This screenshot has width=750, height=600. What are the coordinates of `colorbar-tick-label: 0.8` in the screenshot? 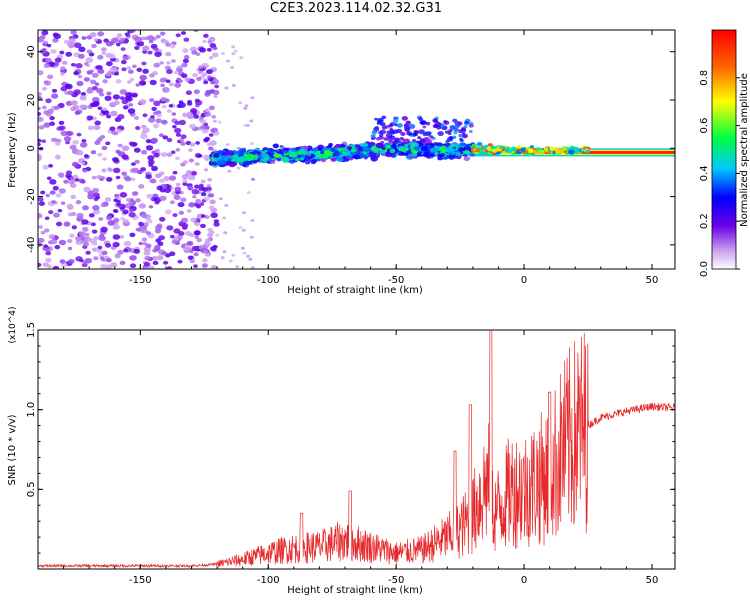 It's located at (704, 78).